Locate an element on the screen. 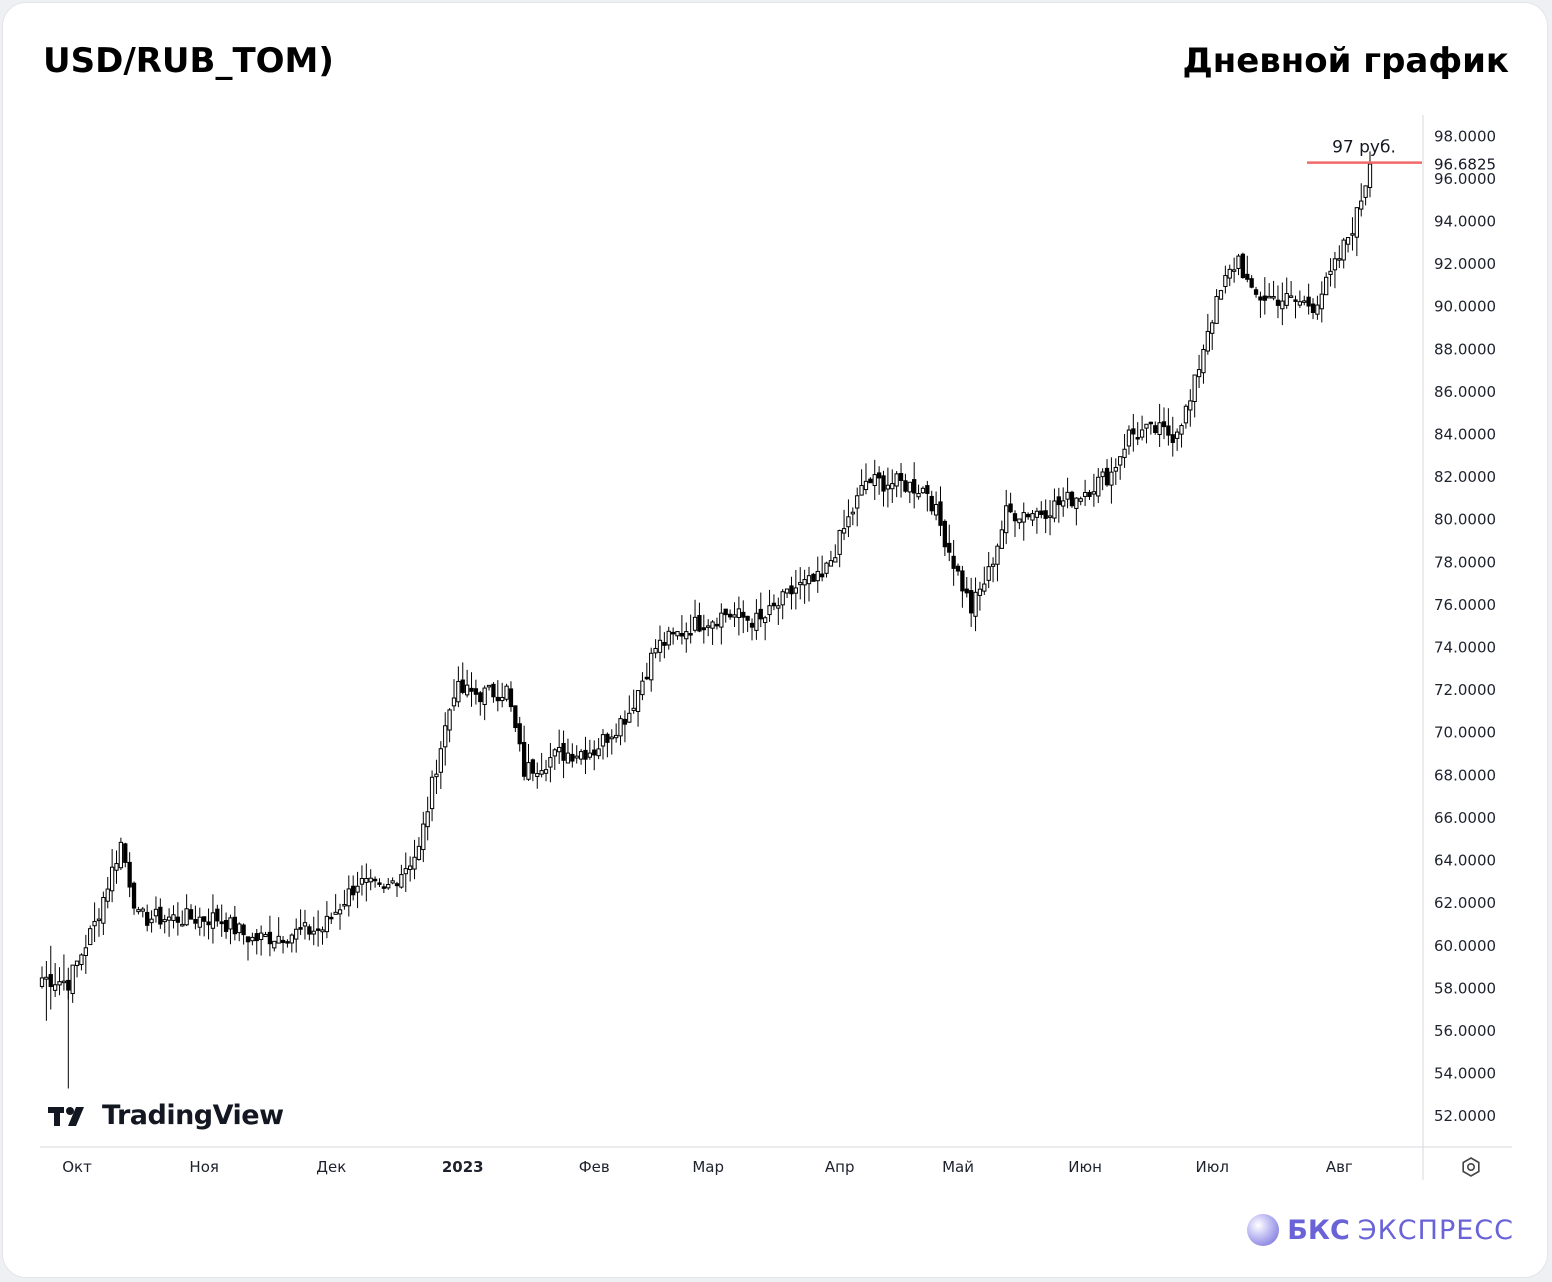 The image size is (1552, 1282). chart-settings-gear-icon is located at coordinates (1471, 1167).